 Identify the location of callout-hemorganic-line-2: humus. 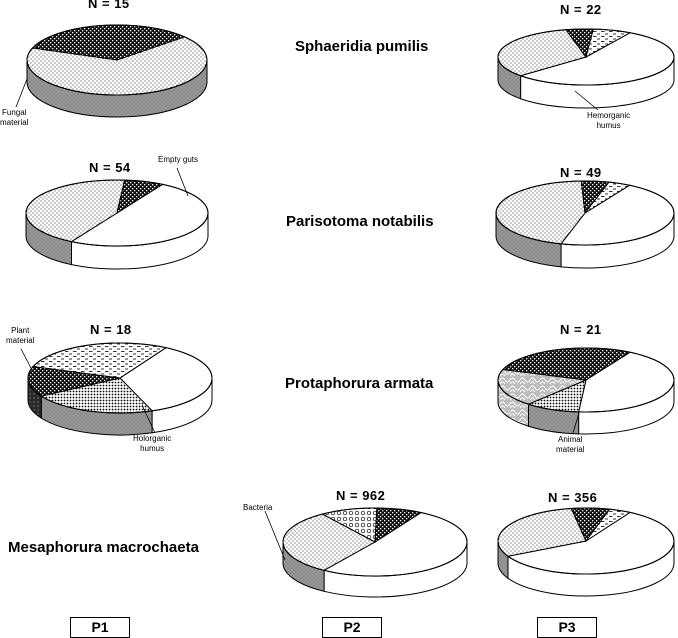
(608, 125).